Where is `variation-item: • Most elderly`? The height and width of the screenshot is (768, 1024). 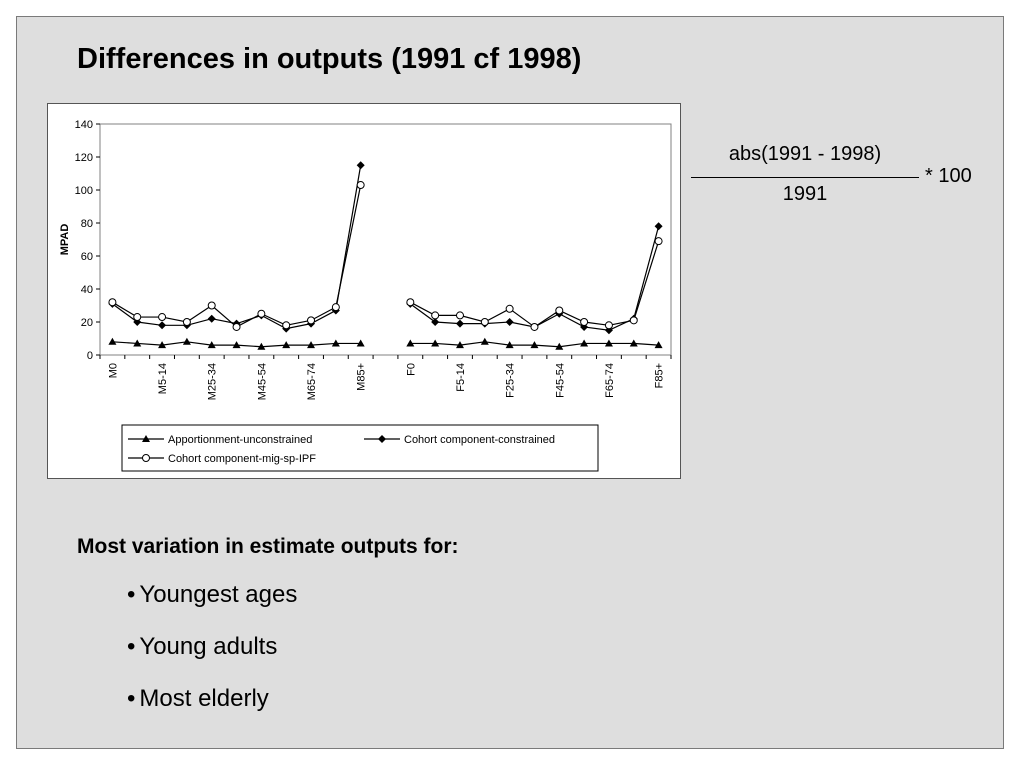 variation-item: • Most elderly is located at coordinates (212, 707).